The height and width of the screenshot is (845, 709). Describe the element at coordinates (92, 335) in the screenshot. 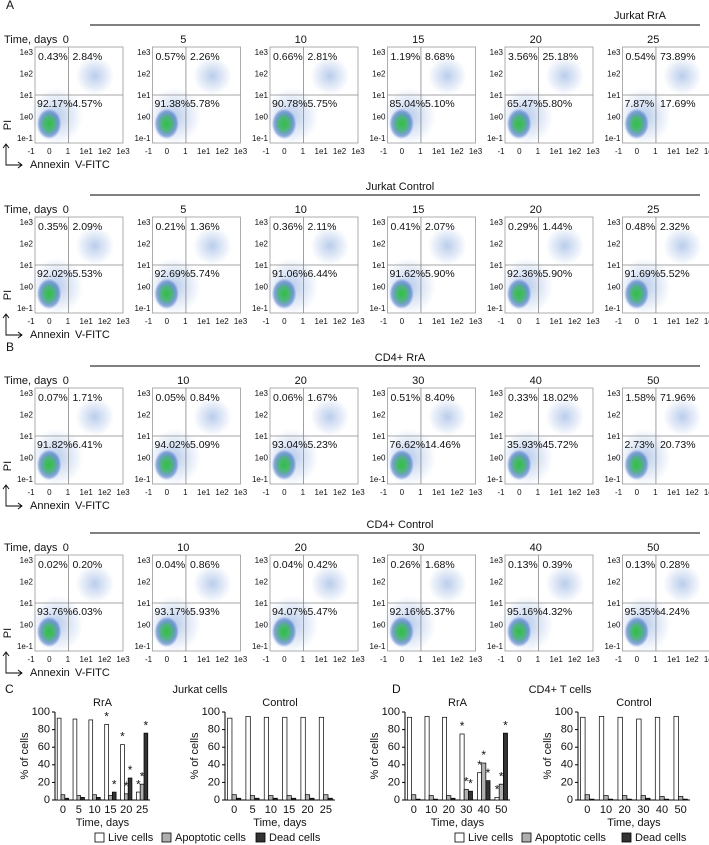

I see `x-axis-label: V-FITC` at that location.